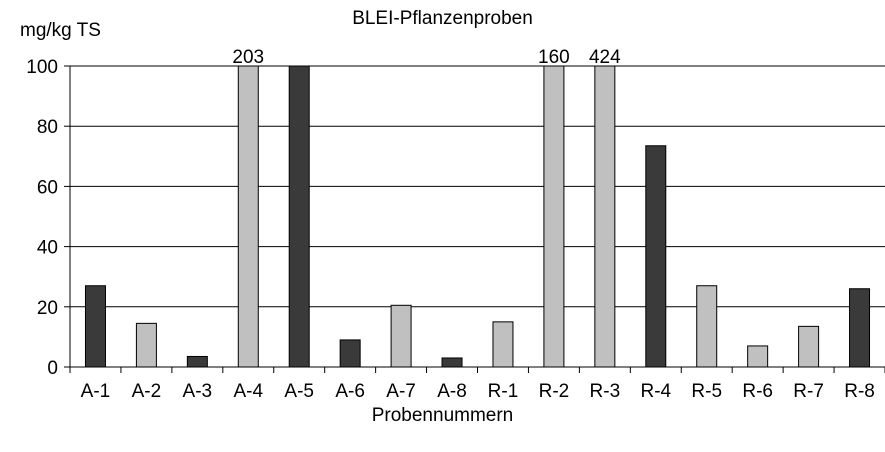 This screenshot has width=885, height=452. I want to click on x-tick-label: R-1, so click(503, 391).